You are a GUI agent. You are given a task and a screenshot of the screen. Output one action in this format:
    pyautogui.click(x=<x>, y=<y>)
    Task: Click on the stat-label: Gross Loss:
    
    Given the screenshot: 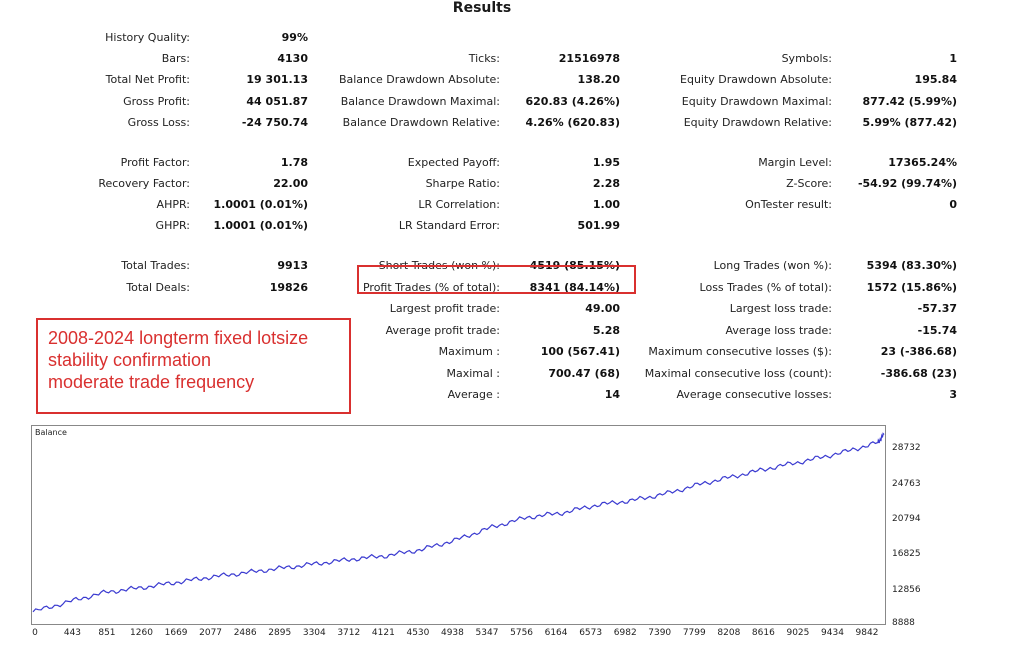 What is the action you would take?
    pyautogui.click(x=158, y=122)
    